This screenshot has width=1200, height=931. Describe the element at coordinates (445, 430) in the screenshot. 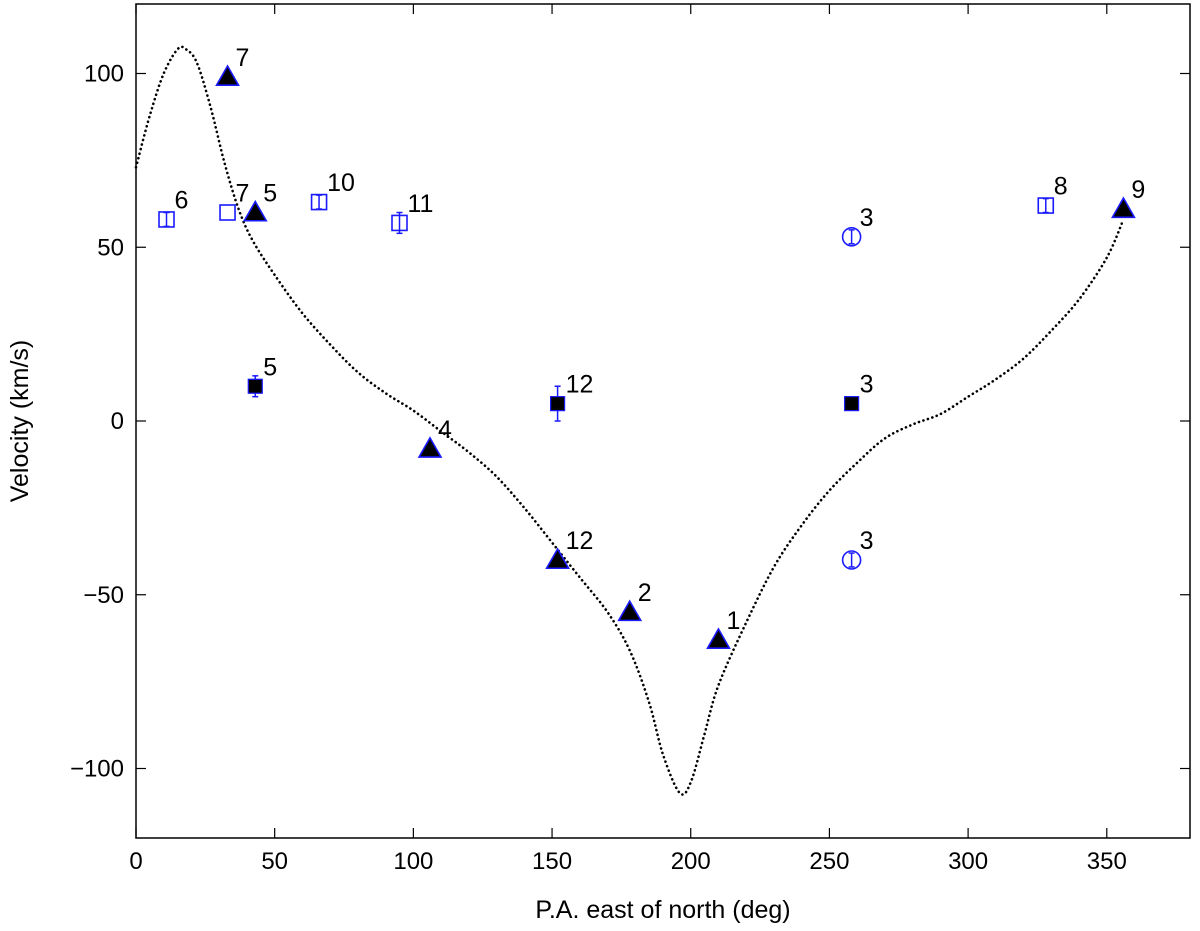

I see `point-label: 4` at that location.